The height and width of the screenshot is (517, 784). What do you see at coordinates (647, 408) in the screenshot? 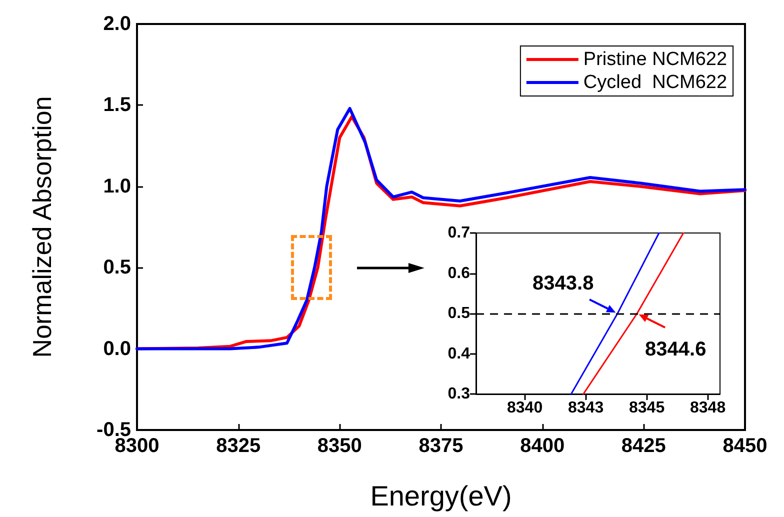
I see `x-tick-label: 8345` at bounding box center [647, 408].